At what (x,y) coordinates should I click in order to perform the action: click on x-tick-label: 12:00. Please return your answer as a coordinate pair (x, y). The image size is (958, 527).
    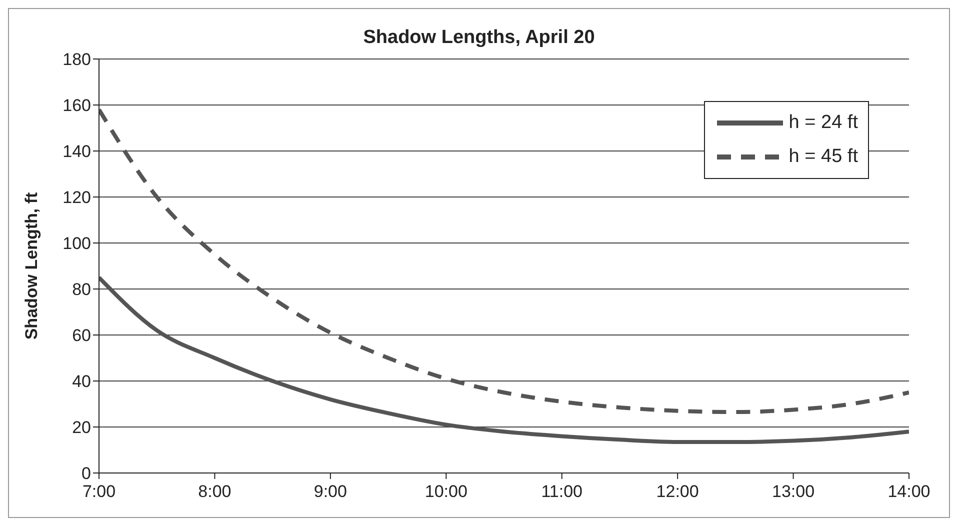
    Looking at the image, I should click on (677, 492).